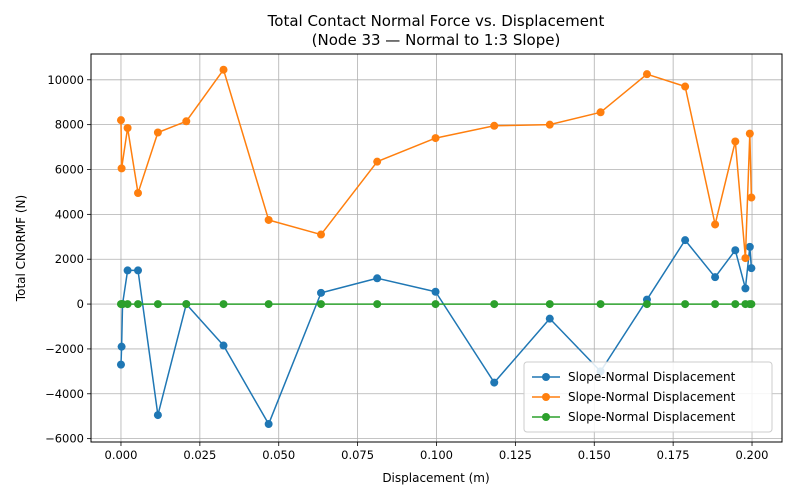 This screenshot has height=500, width=800. I want to click on y-tick-label: 4000, so click(69, 214).